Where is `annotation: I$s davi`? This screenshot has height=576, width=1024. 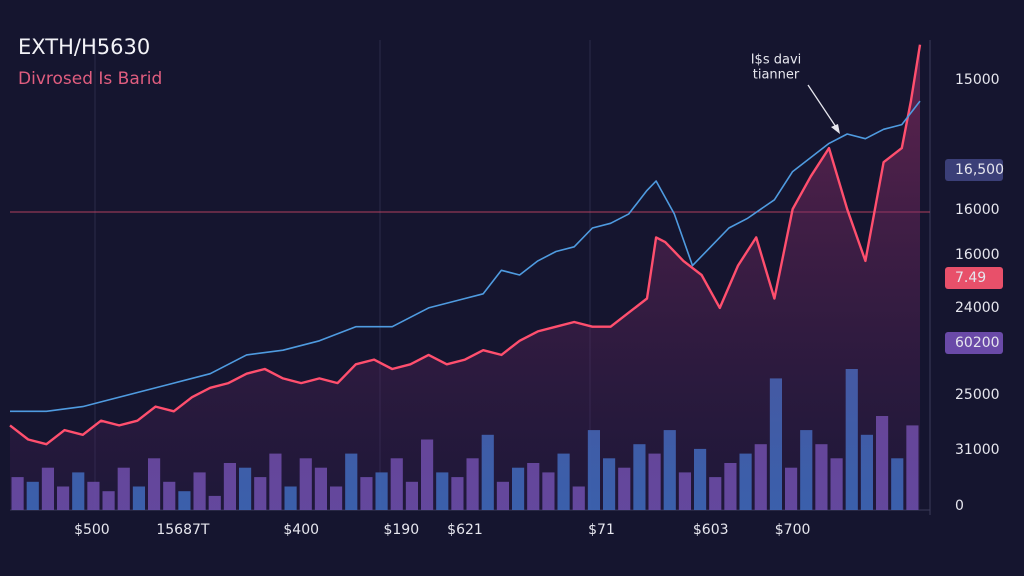 annotation: I$s davi is located at coordinates (776, 60).